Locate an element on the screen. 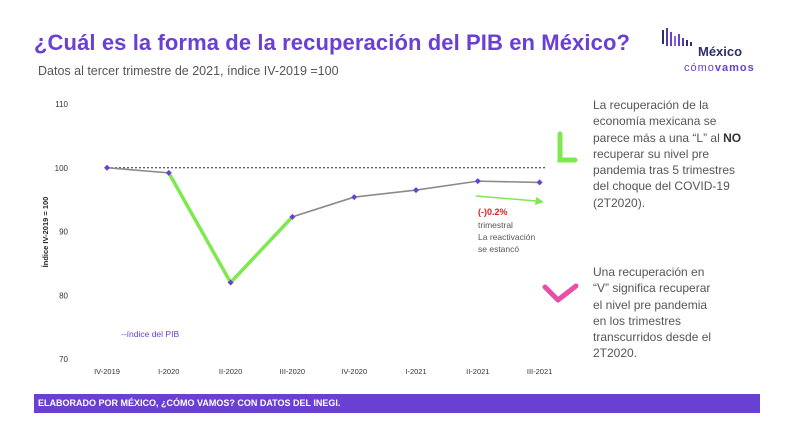  mexico-como-vamos-logo: México cómovamos is located at coordinates (720, 53).